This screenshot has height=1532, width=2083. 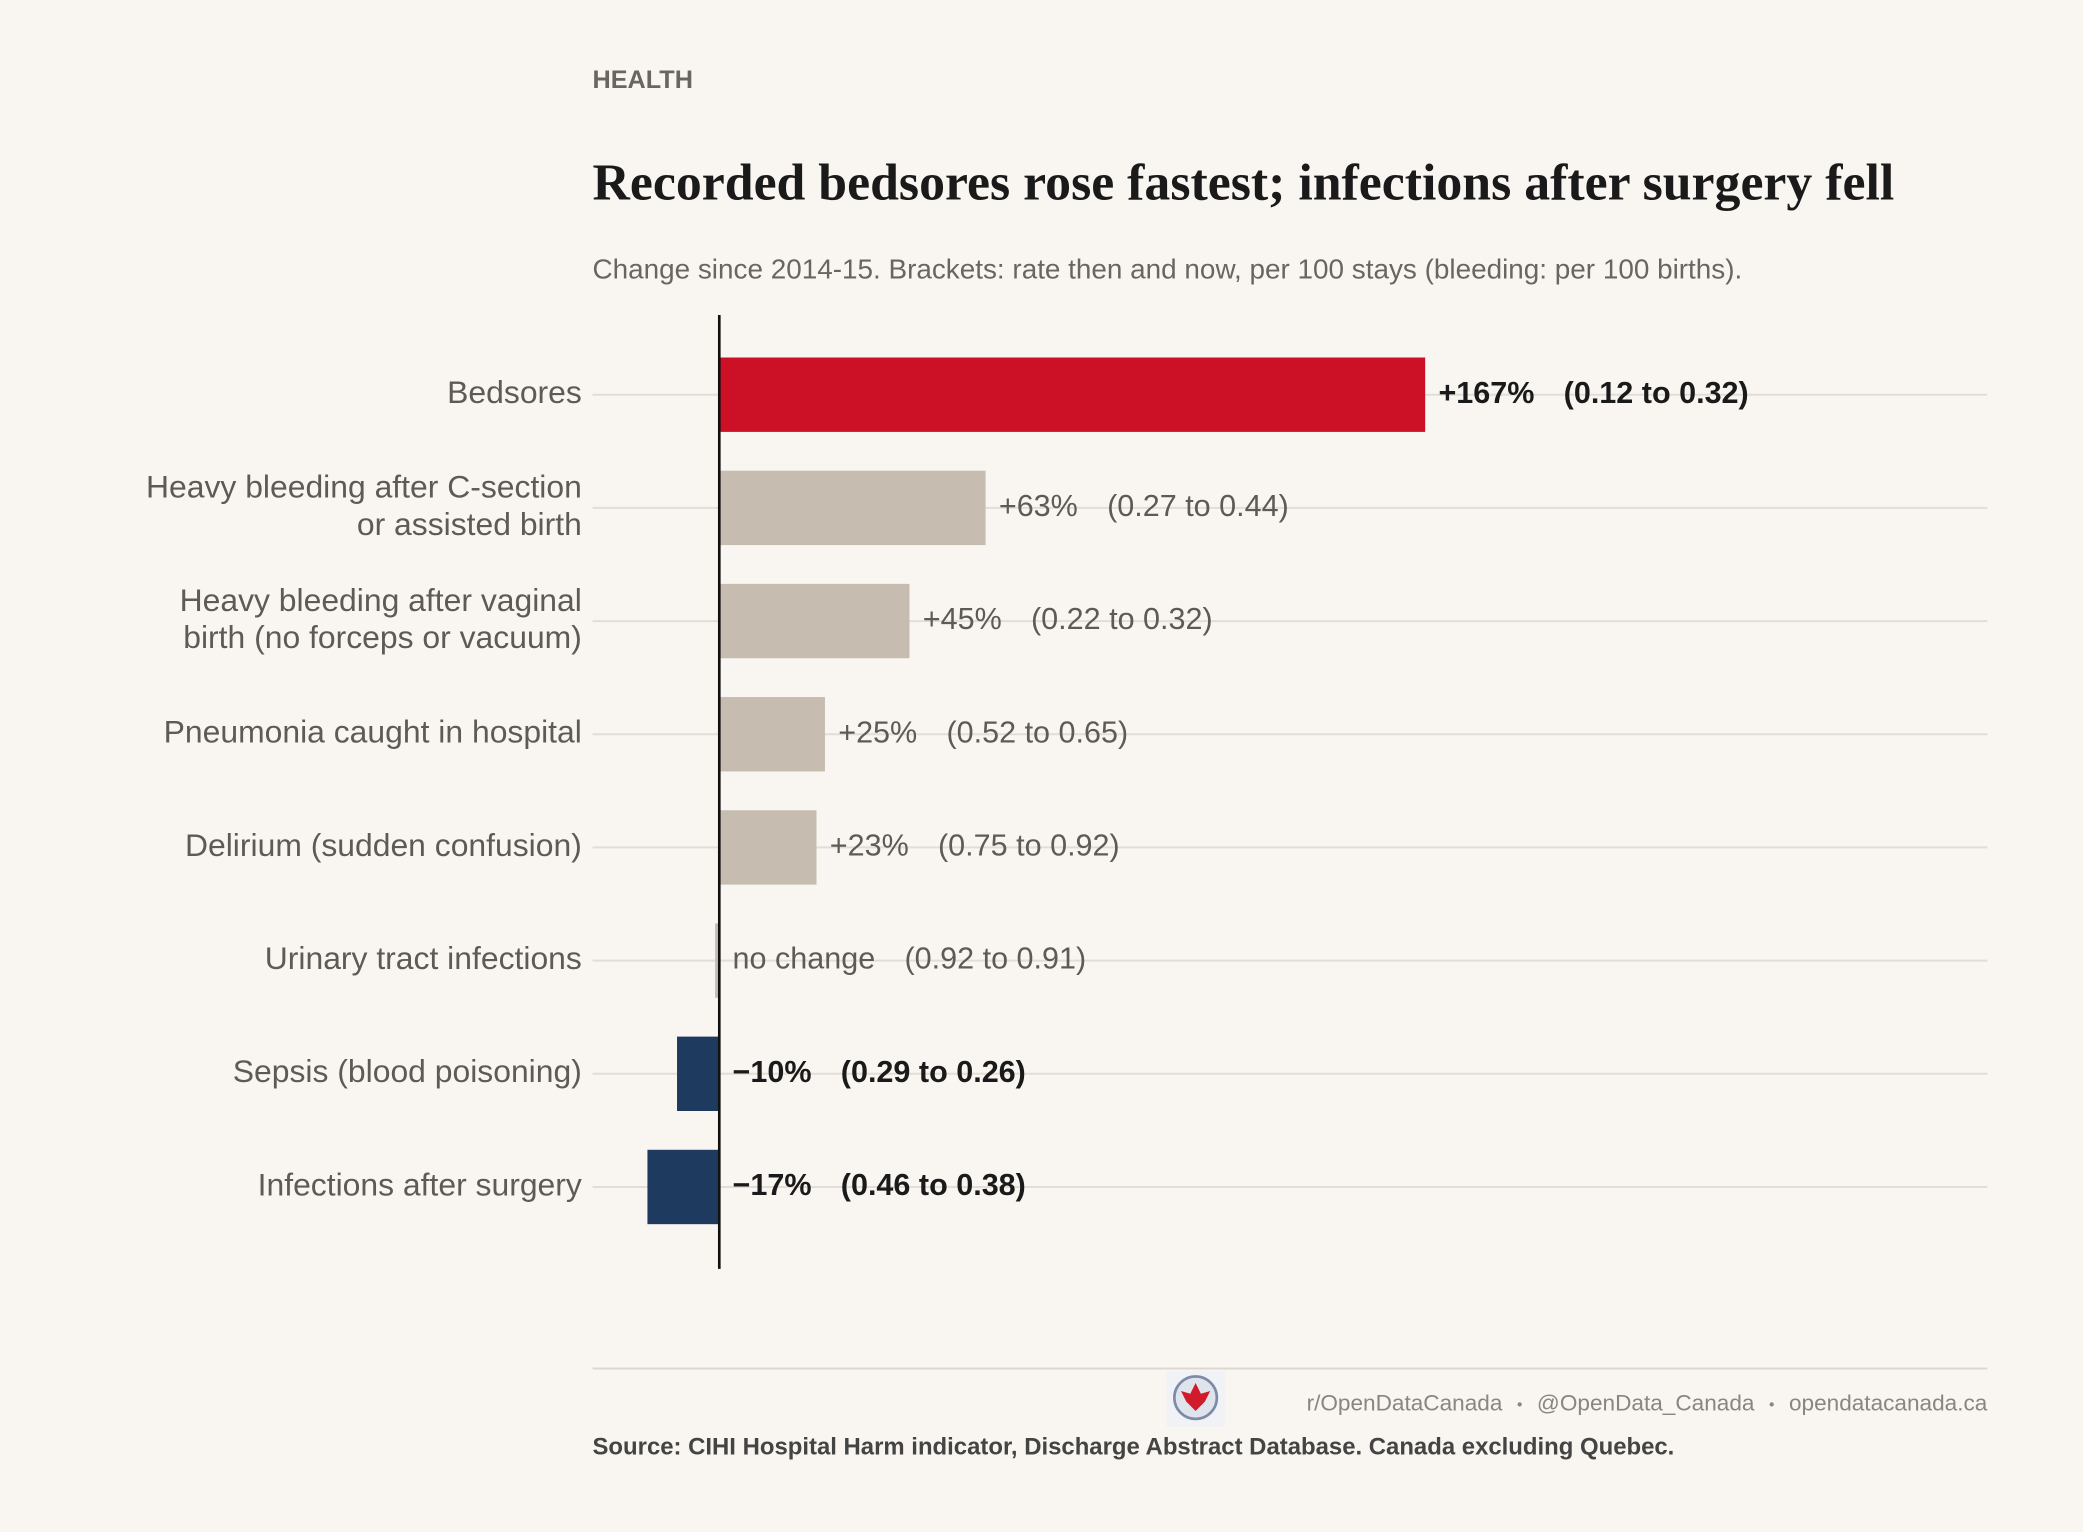 What do you see at coordinates (407, 1071) in the screenshot?
I see `category-label: Sepsis (blood poisoning)` at bounding box center [407, 1071].